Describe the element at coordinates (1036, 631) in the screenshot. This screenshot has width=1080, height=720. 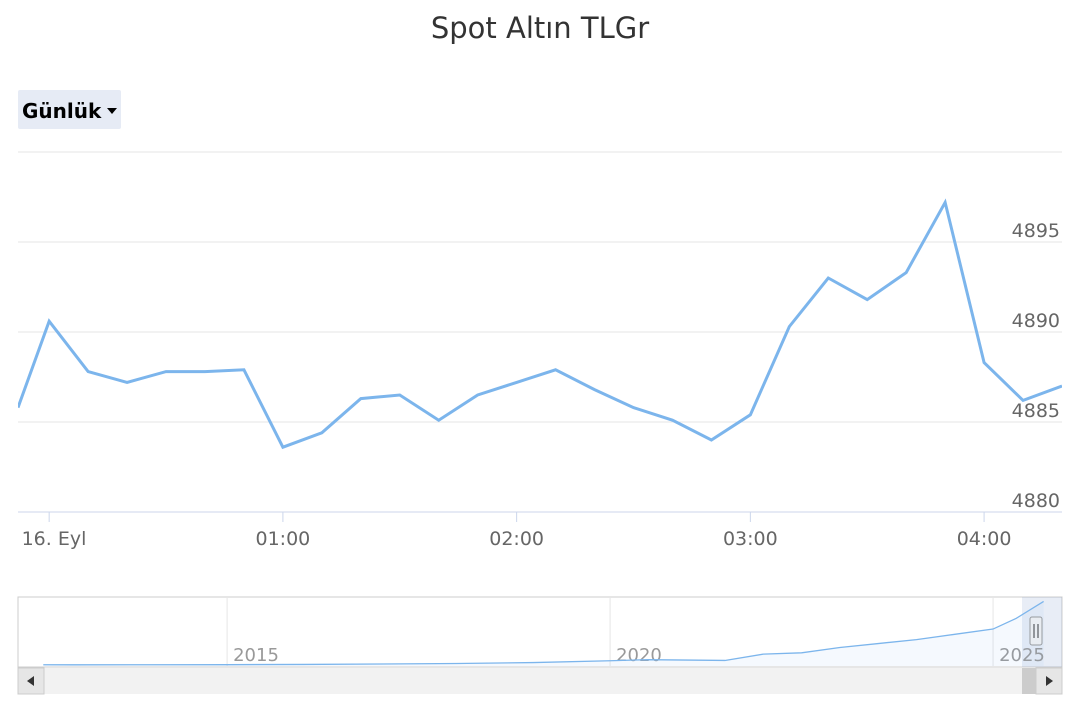
I see `navigator-handle` at that location.